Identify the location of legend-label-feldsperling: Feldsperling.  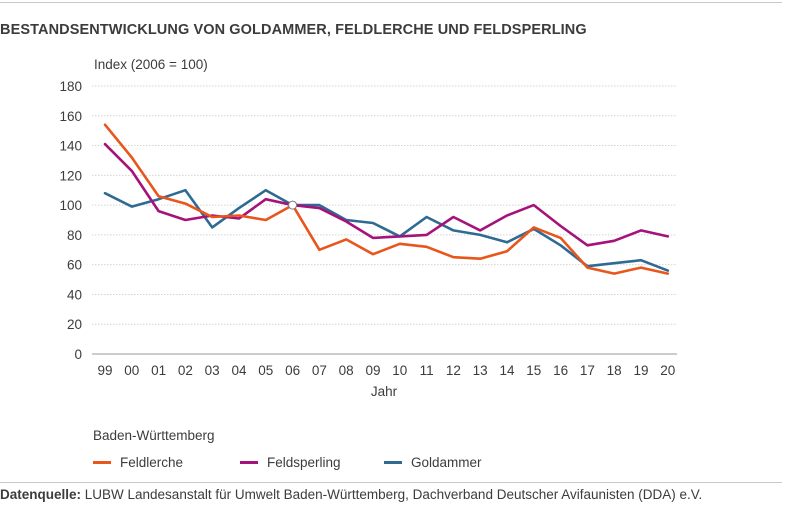
(304, 462).